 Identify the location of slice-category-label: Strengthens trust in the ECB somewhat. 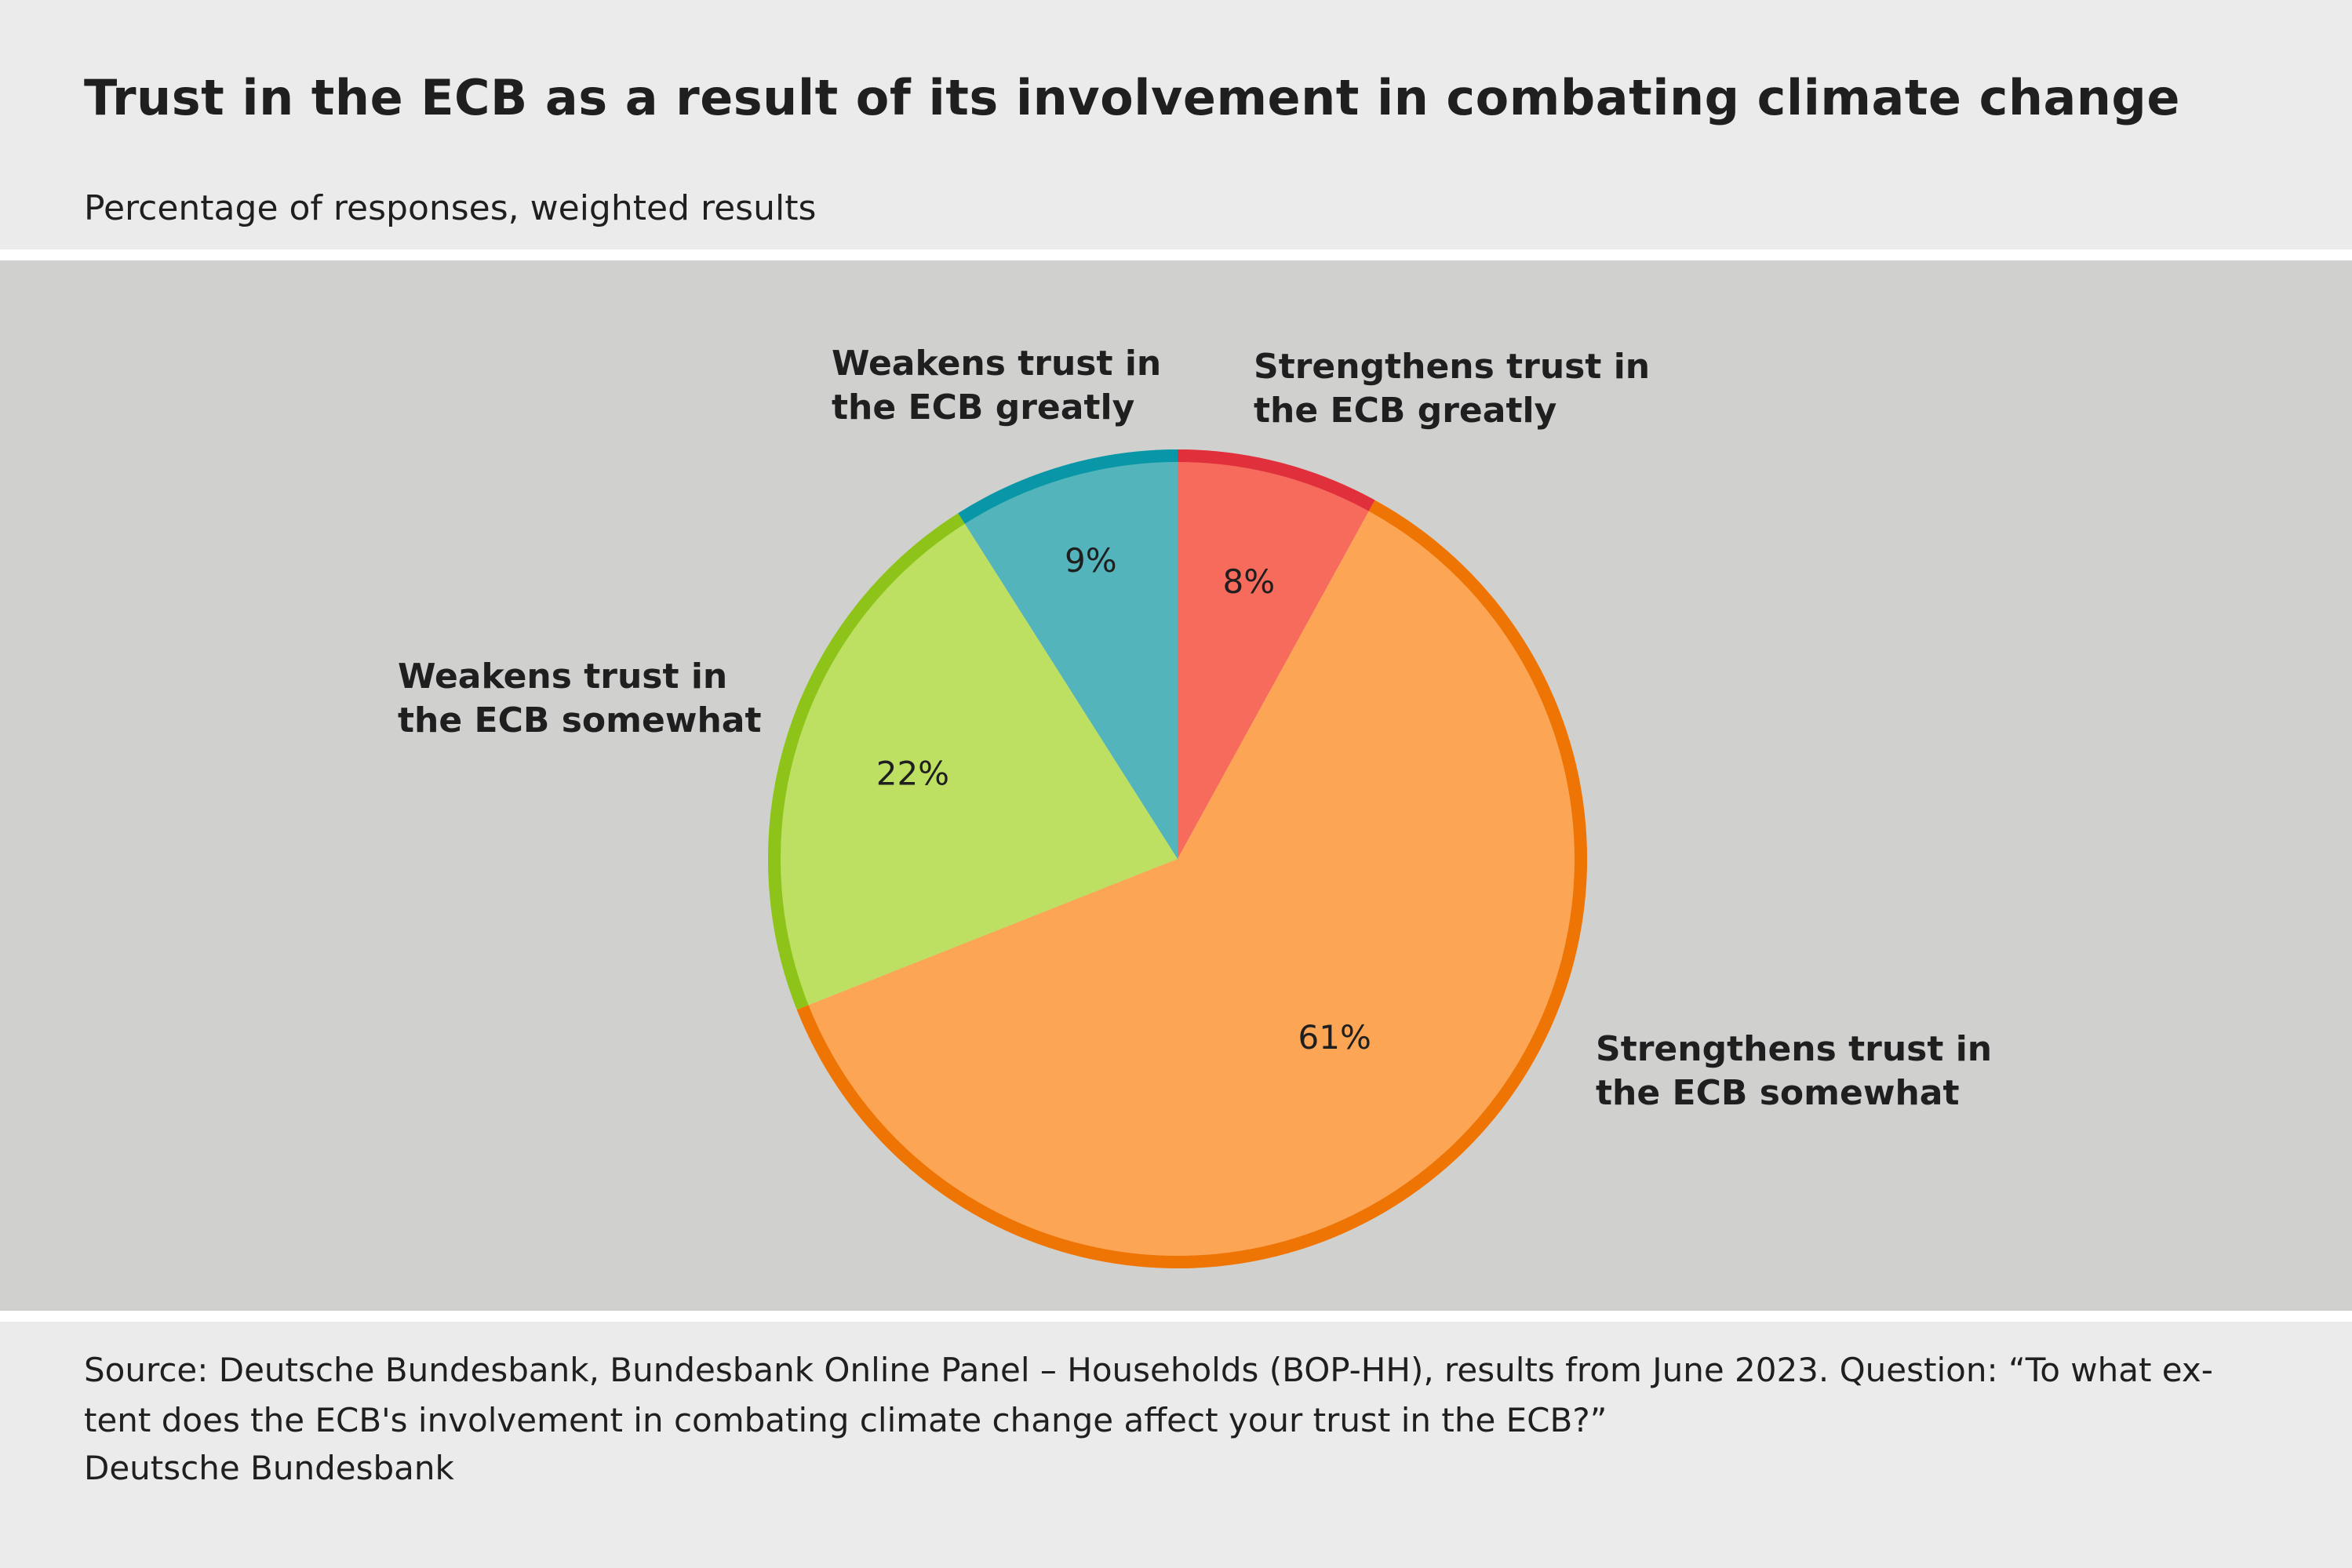
(1794, 1071).